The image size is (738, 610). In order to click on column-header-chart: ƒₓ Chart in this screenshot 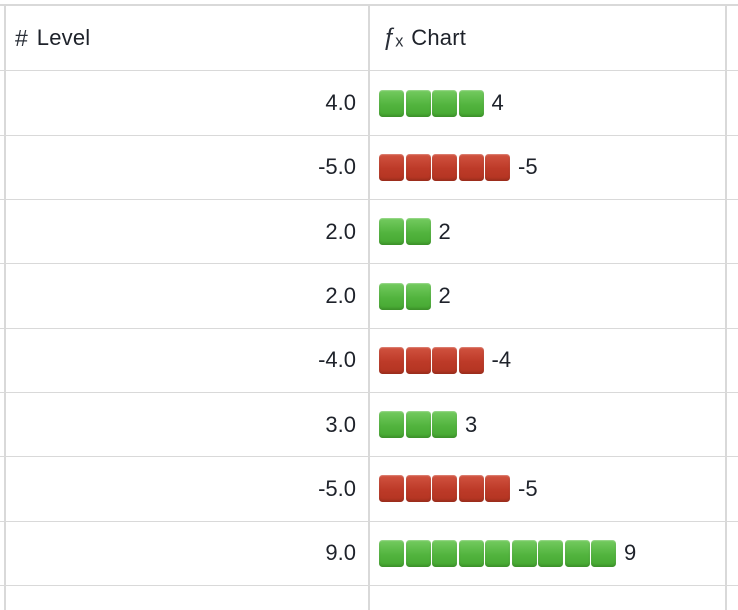, I will do `click(547, 38)`.